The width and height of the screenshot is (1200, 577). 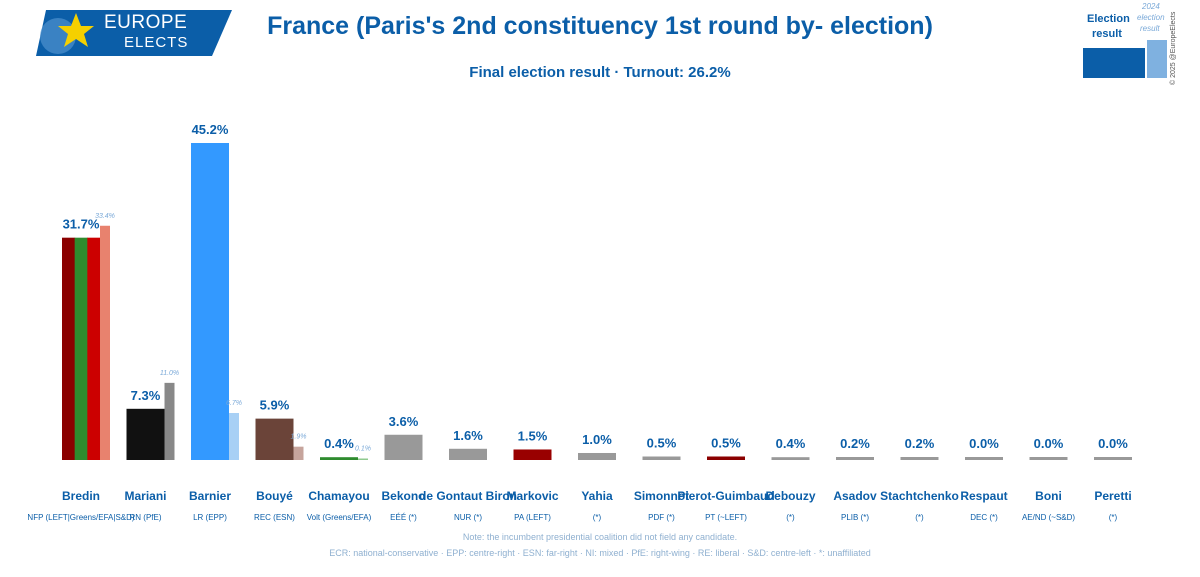 I want to click on party-name: EÉÉ (*), so click(x=403, y=517).